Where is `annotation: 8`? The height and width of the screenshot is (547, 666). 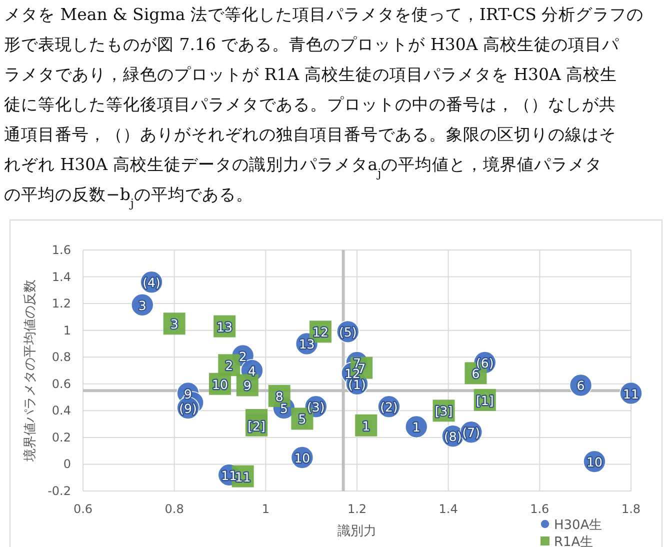 annotation: 8 is located at coordinates (279, 396).